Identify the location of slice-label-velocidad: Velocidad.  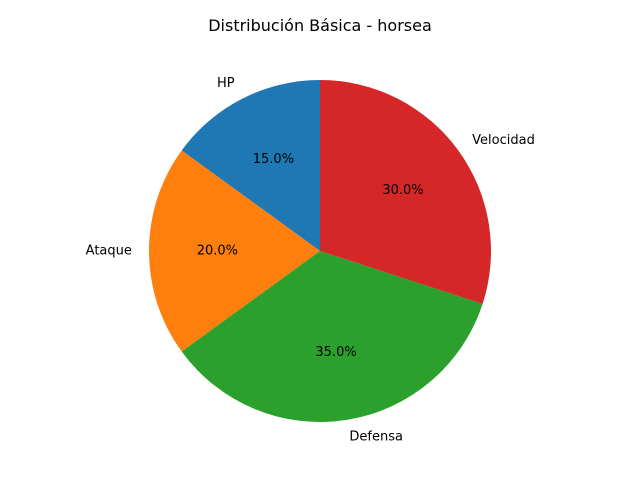
(503, 140).